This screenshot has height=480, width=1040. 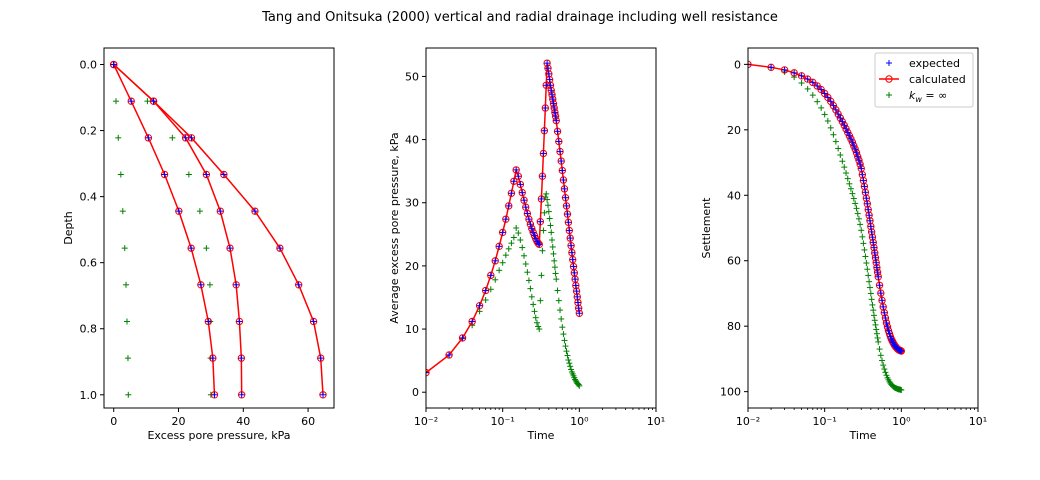 I want to click on panel-1-ytick-label-5: 1.0, so click(x=89, y=395).